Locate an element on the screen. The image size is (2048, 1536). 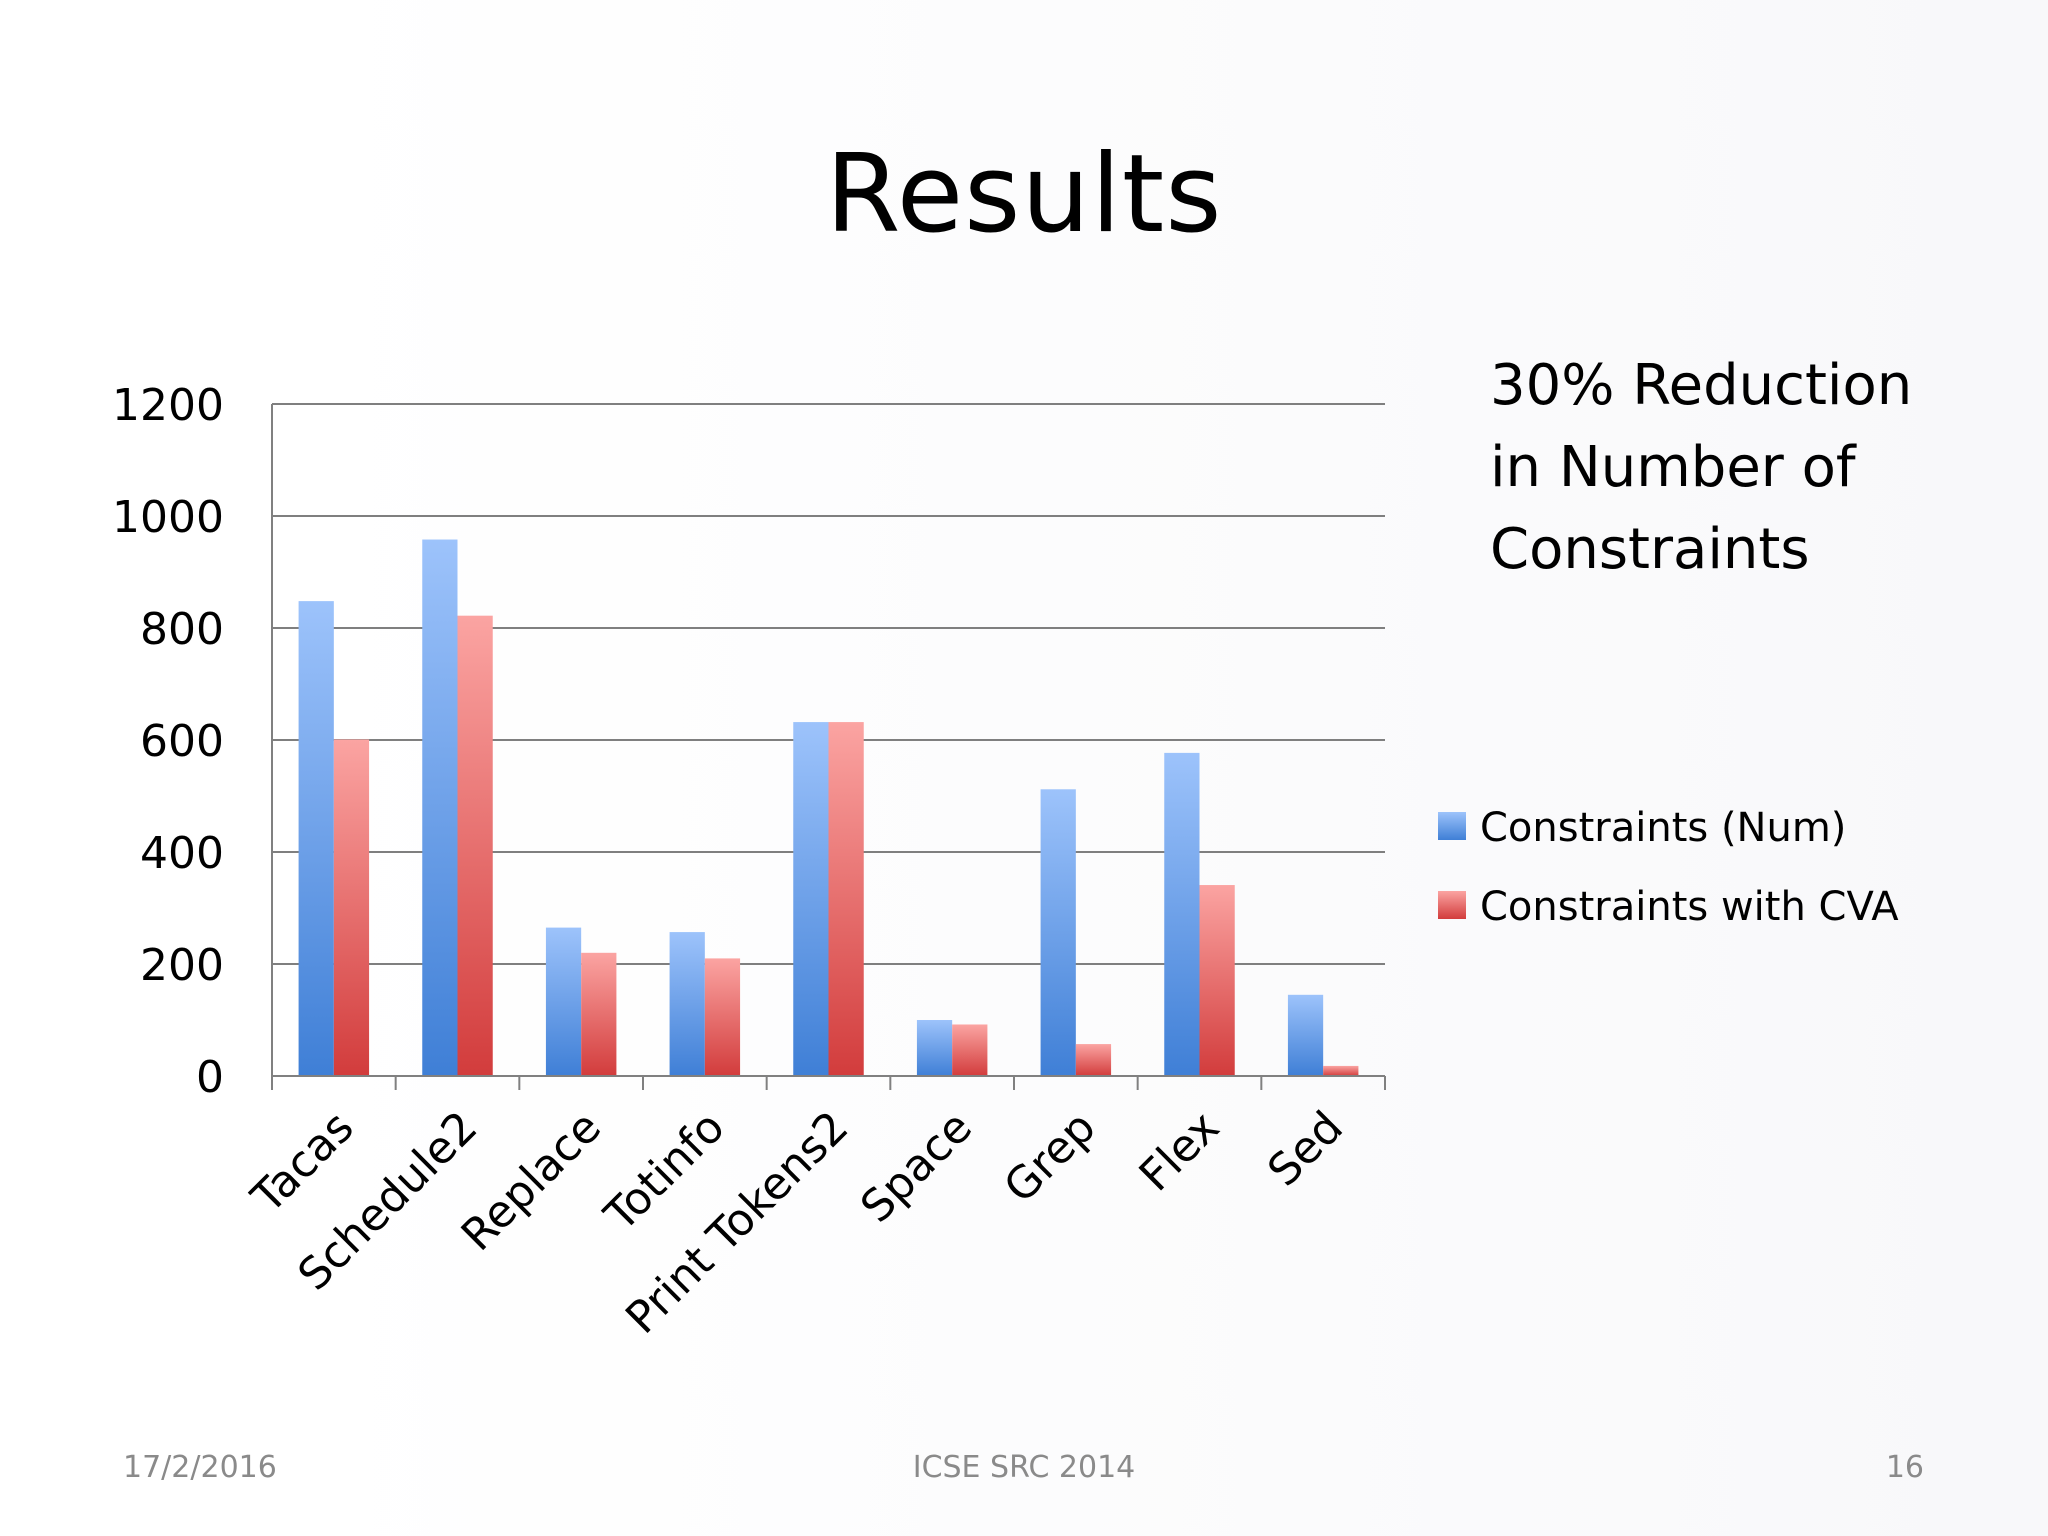
y-tick-label: 800 is located at coordinates (182, 629).